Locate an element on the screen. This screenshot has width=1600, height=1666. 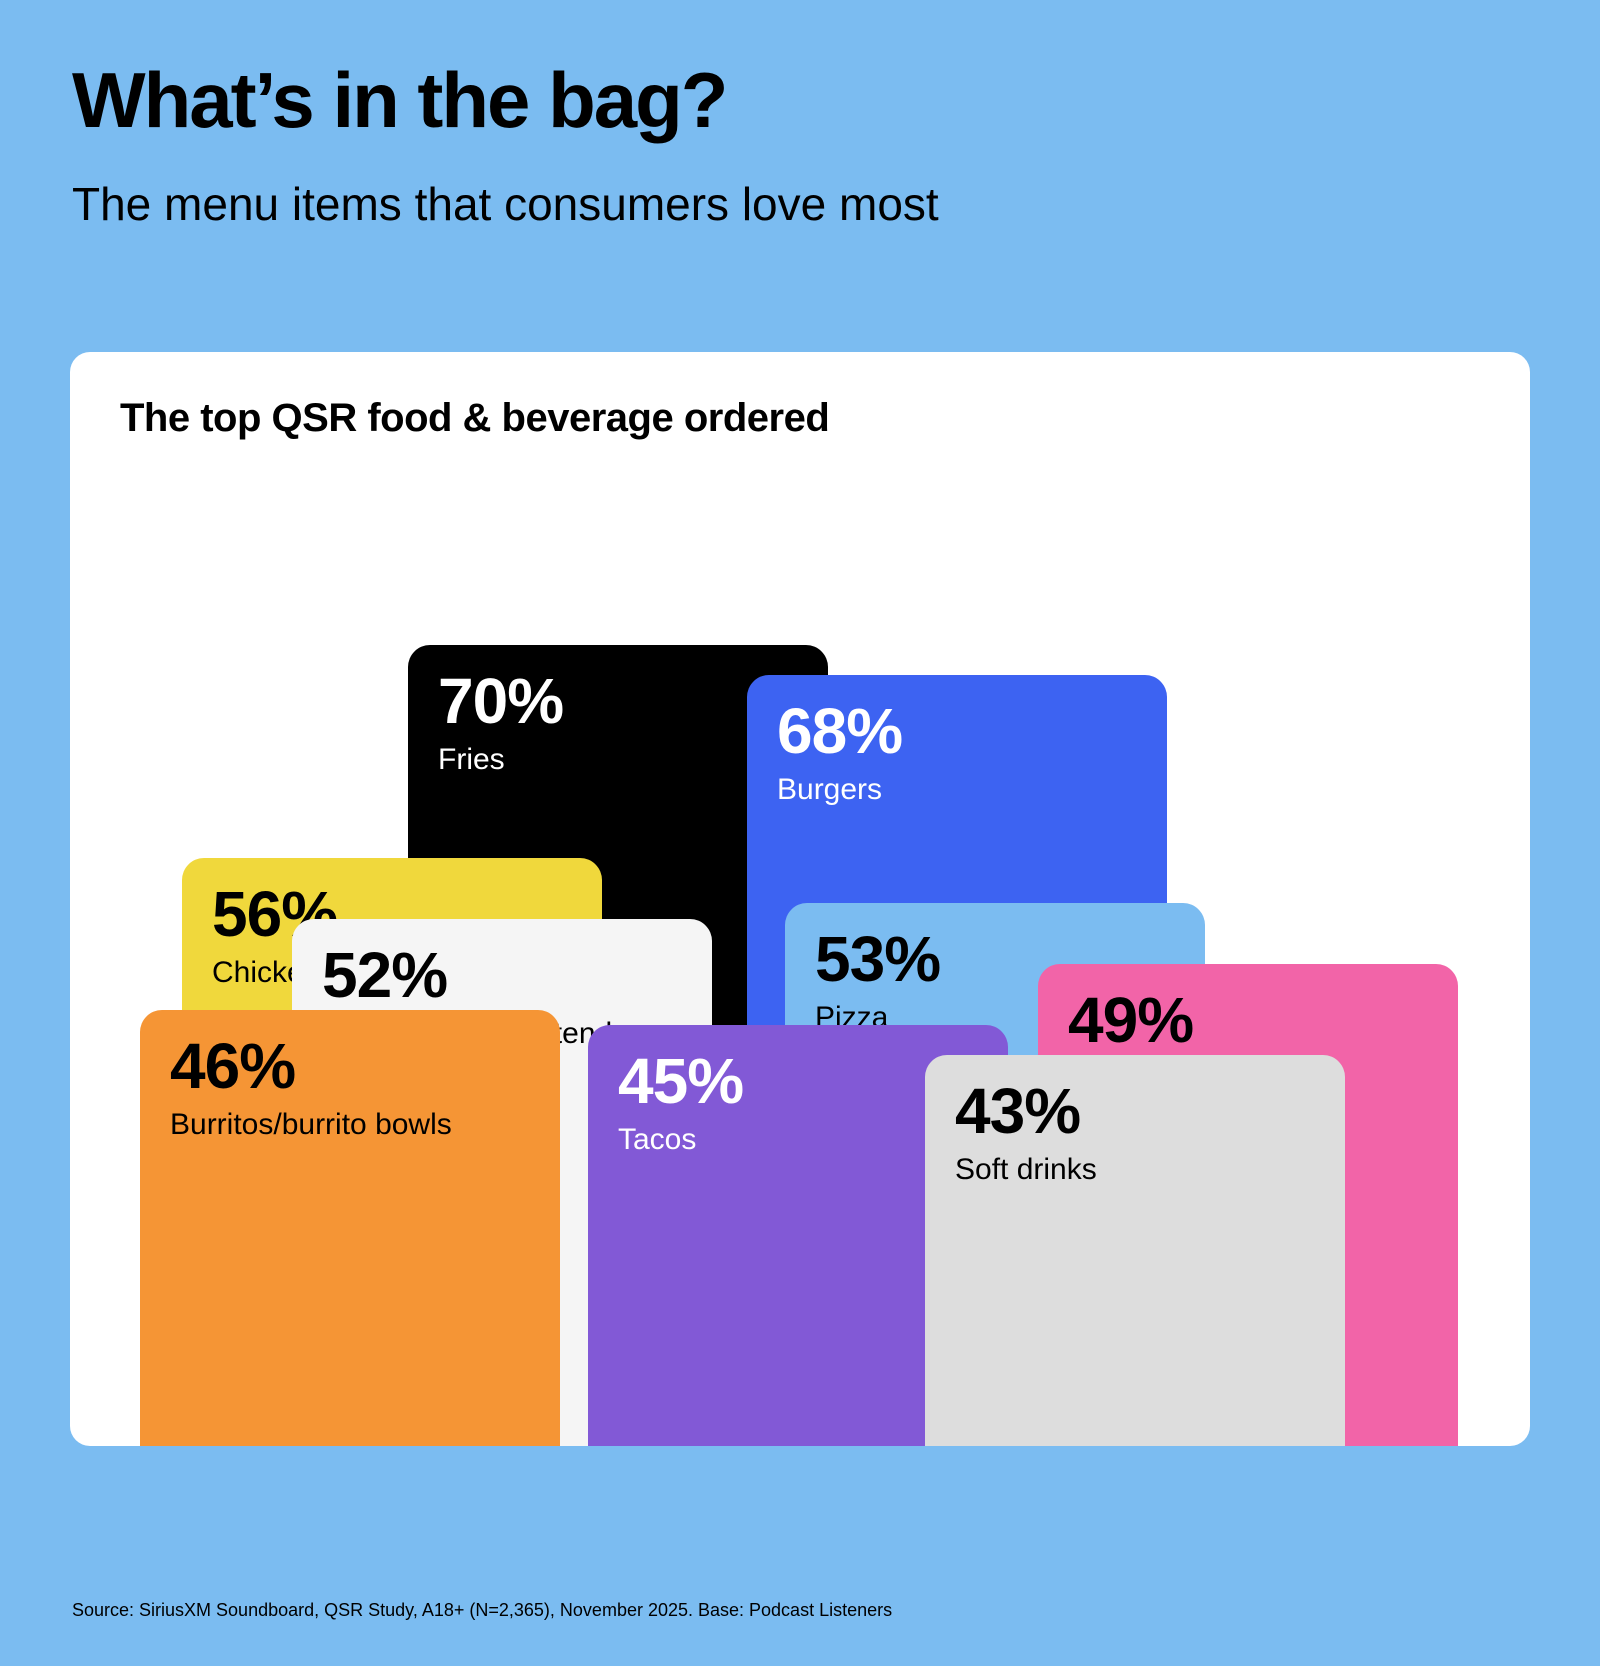
bar-value-label: 70% is located at coordinates (501, 701).